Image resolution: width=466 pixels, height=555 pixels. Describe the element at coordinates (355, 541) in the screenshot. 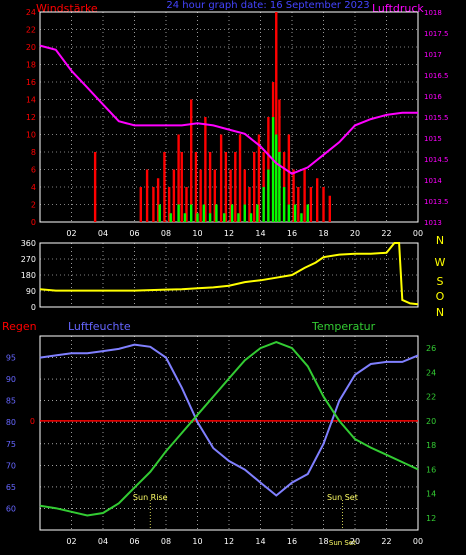

I see `climate-tick-label-20: 20` at that location.